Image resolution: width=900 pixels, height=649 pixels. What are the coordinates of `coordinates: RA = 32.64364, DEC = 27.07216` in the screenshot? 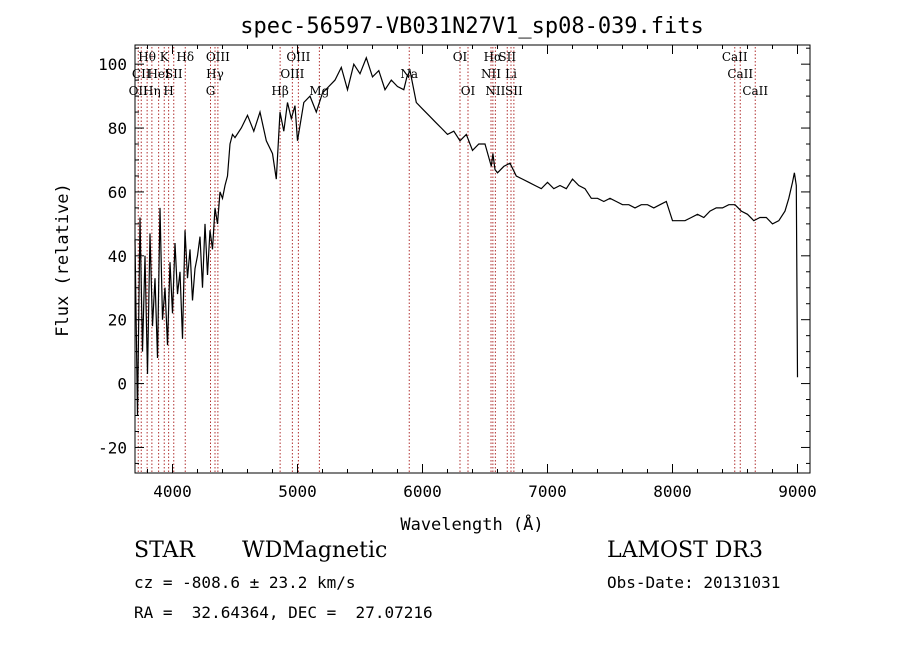 It's located at (283, 612).